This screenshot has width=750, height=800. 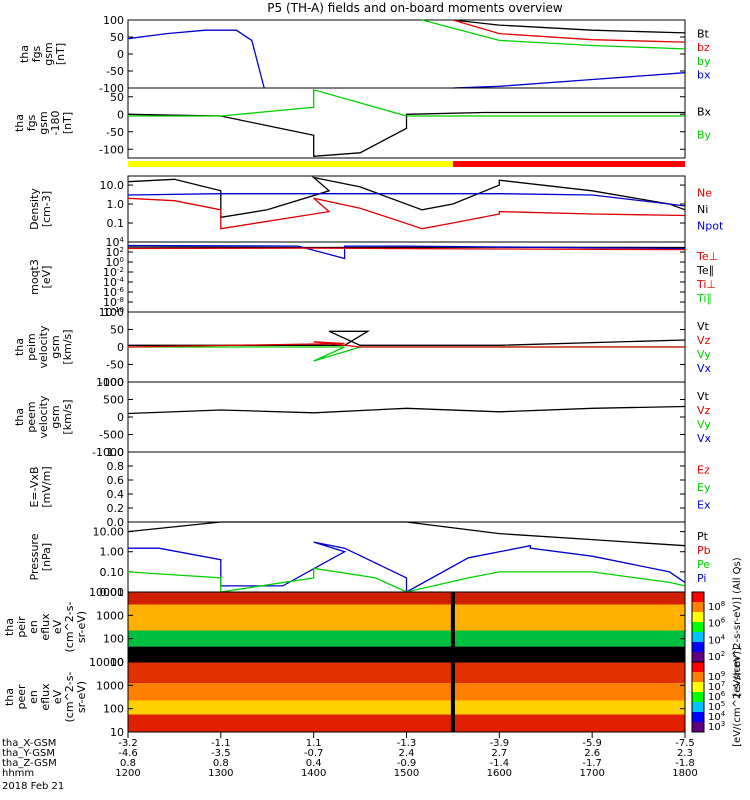 What do you see at coordinates (702, 209) in the screenshot?
I see `legend-entry: Ni` at bounding box center [702, 209].